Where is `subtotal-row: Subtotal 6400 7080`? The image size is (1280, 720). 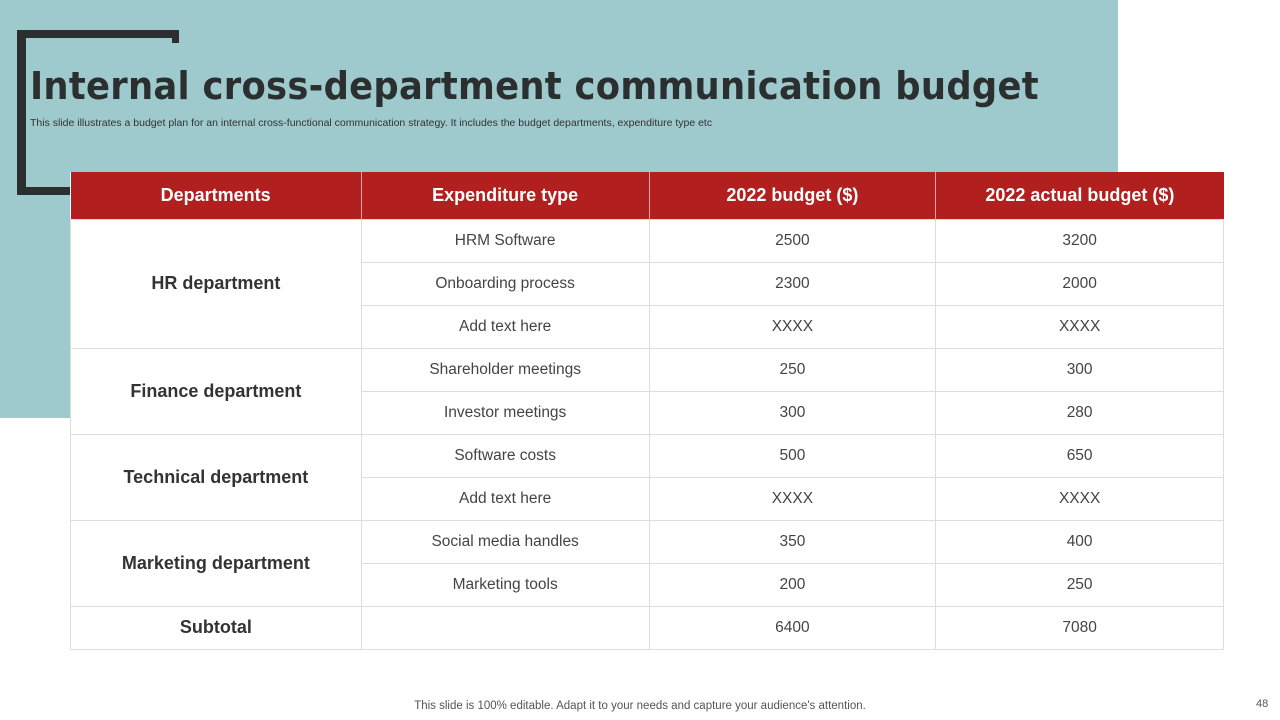 subtotal-row: Subtotal 6400 7080 is located at coordinates (647, 627).